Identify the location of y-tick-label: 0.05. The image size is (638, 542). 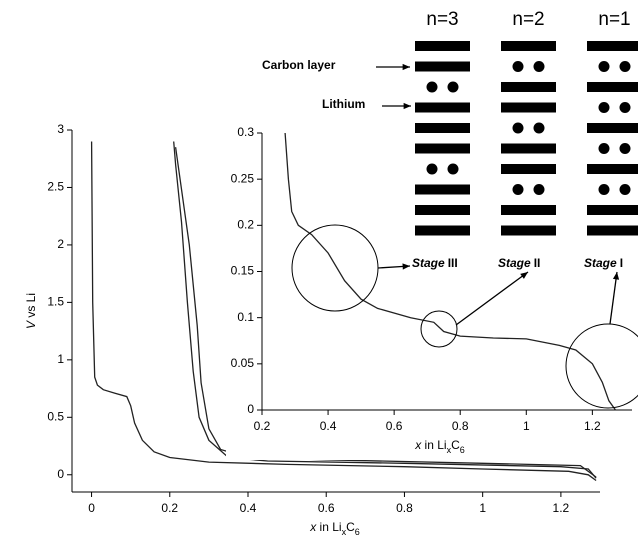
(243, 363).